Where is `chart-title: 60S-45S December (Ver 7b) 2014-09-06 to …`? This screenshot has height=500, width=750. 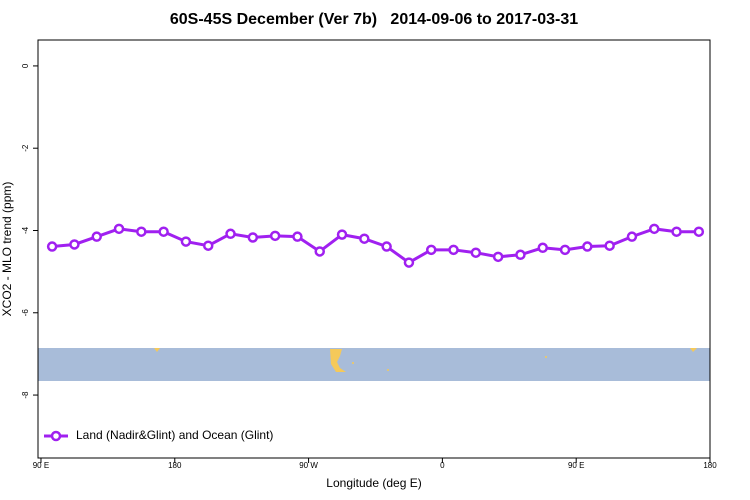
chart-title: 60S-45S December (Ver 7b) 2014-09-06 to … is located at coordinates (374, 19).